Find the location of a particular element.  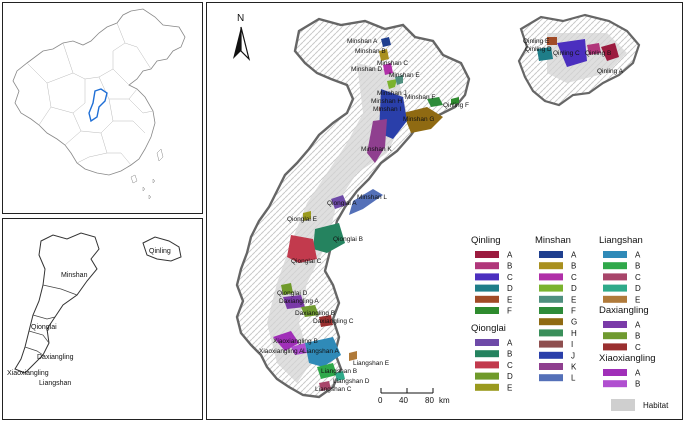

unit-minshan-g is located at coordinates (423, 120).